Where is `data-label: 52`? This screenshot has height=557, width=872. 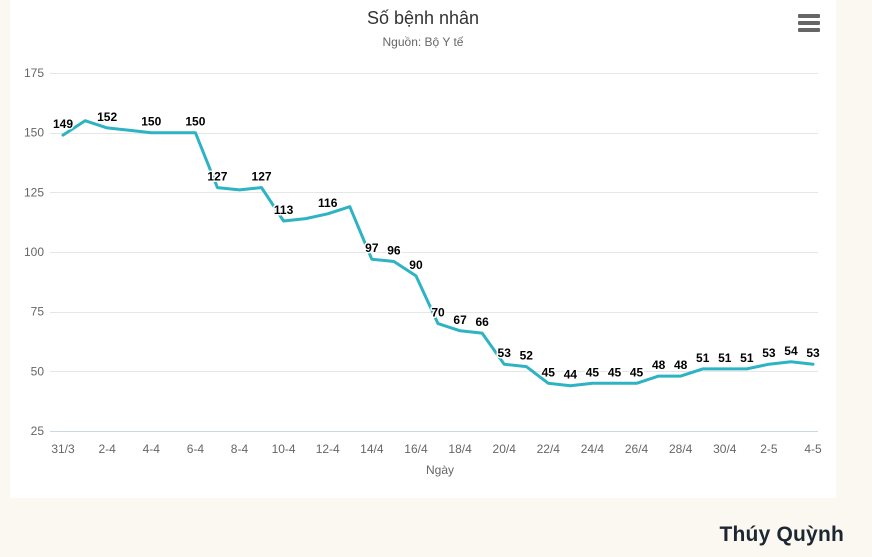 data-label: 52 is located at coordinates (527, 356).